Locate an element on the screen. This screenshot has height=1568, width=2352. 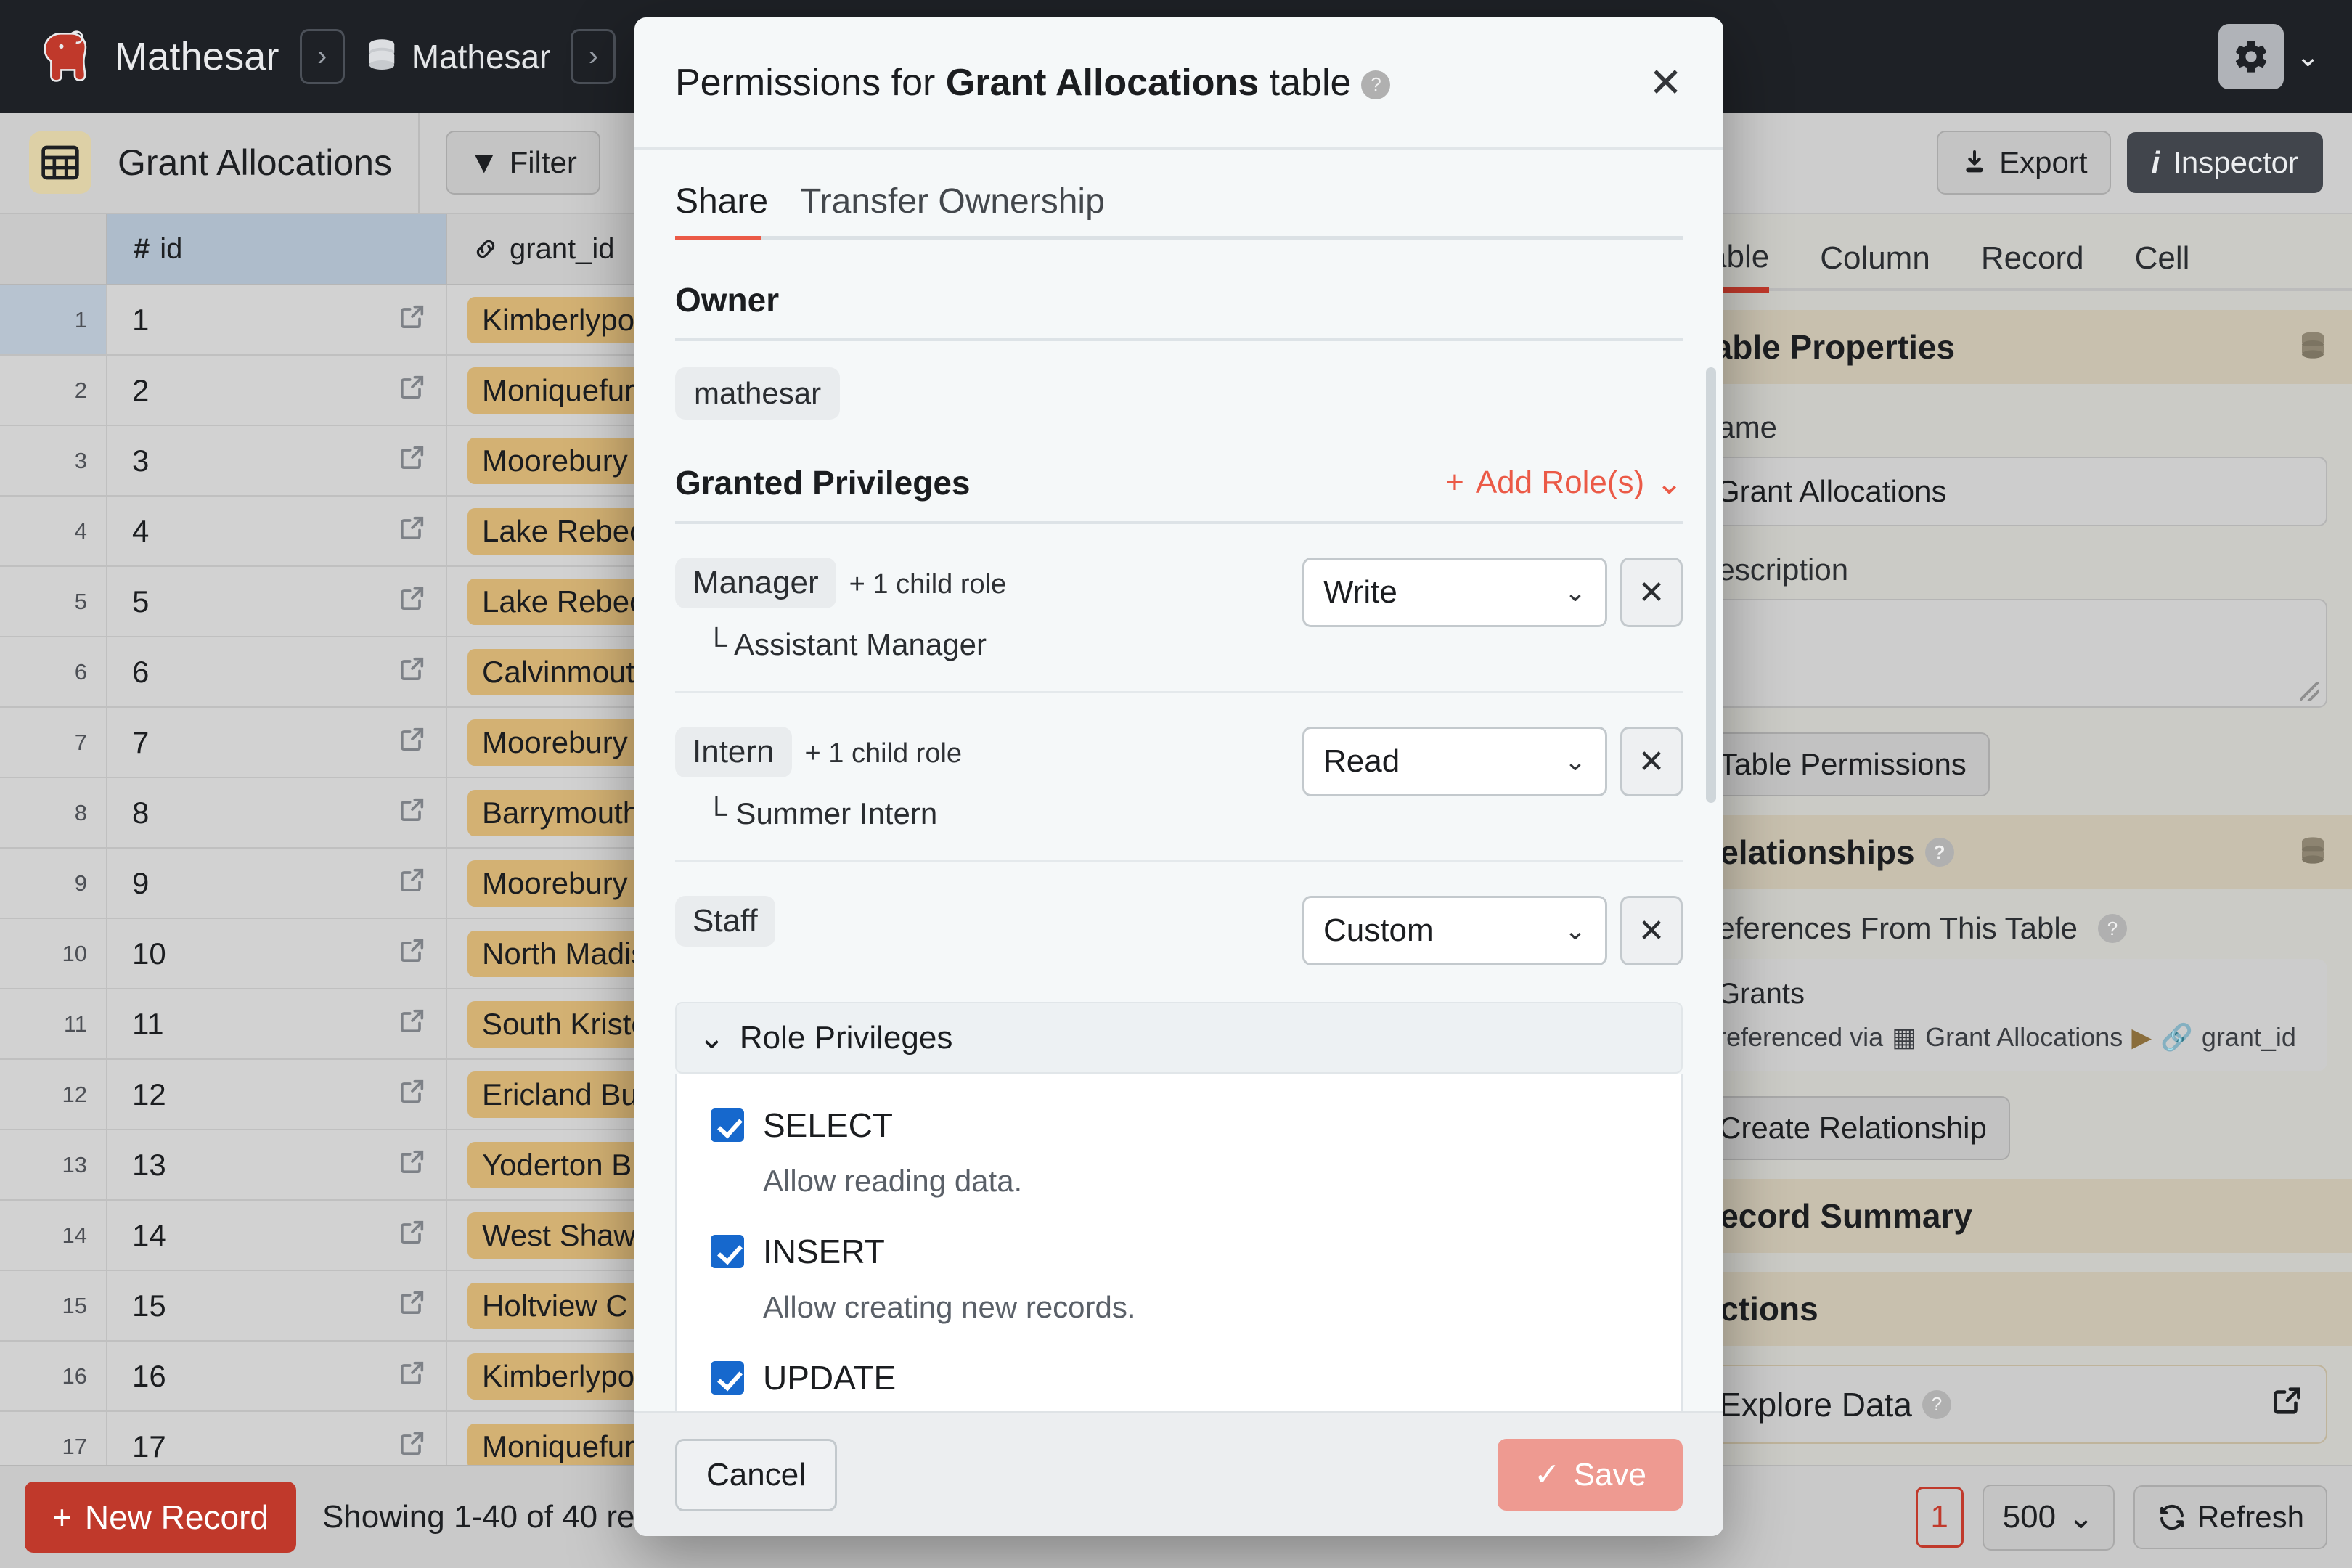
cell-id: 5 is located at coordinates (277, 602).